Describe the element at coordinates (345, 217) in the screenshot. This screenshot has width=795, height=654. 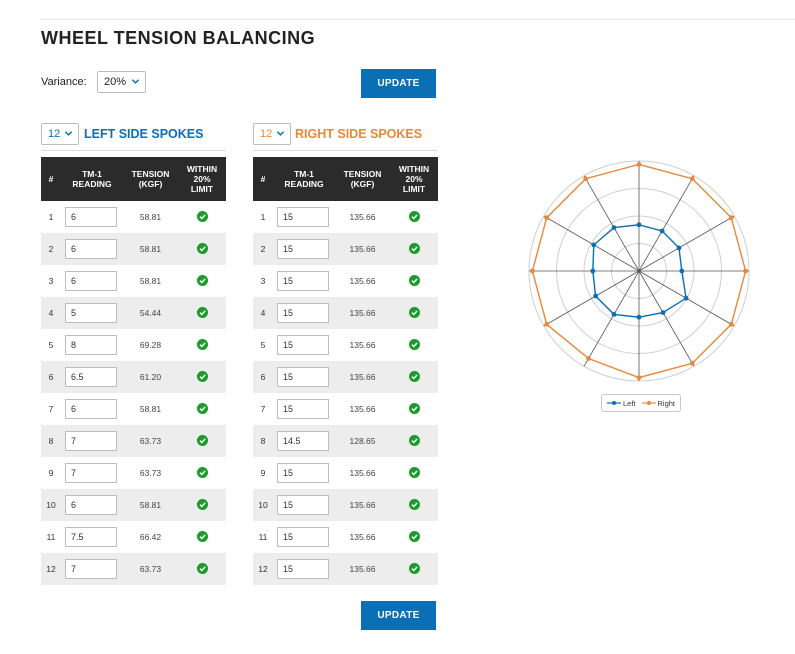
I see `table-row: 1 135.66` at that location.